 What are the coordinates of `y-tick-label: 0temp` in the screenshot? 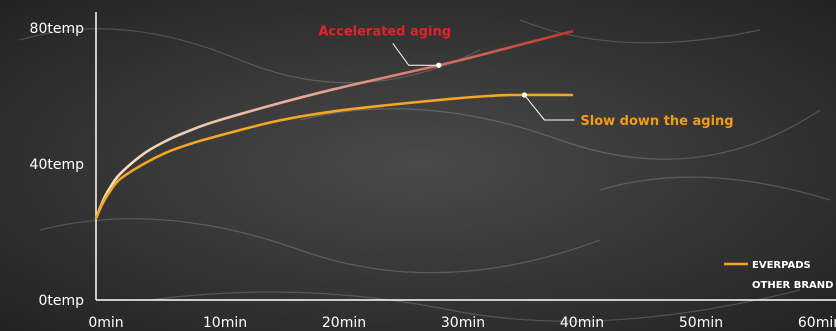 It's located at (61, 301).